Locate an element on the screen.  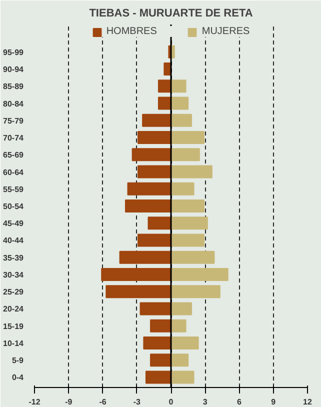
y-tick-label: 35-39 is located at coordinates (13, 257).